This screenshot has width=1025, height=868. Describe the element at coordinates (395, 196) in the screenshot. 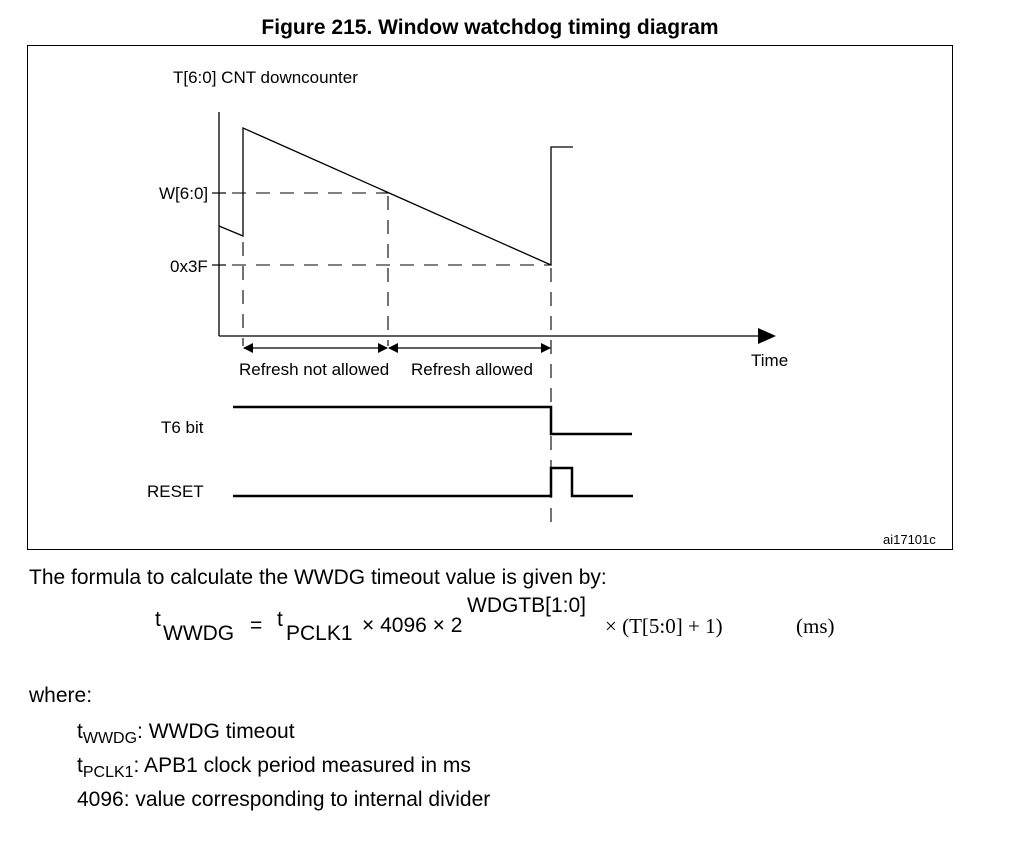

I see `counter-waveform` at that location.